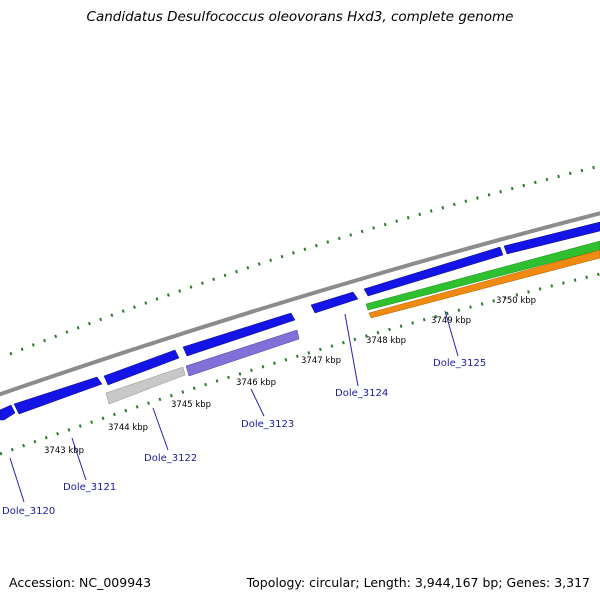 This screenshot has width=600, height=600. Describe the element at coordinates (386, 341) in the screenshot. I see `scale-label: 3748 kbp` at that location.